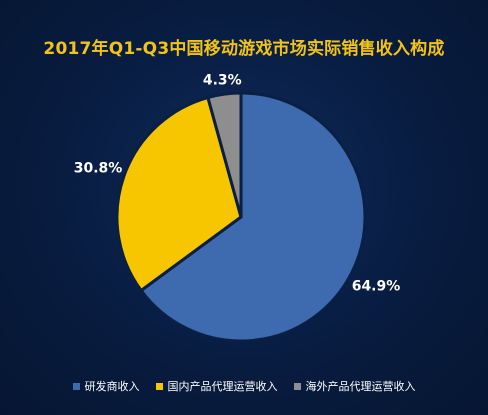 This screenshot has height=415, width=488. What do you see at coordinates (76, 386) in the screenshot?
I see `legend-swatch-developer` at bounding box center [76, 386].